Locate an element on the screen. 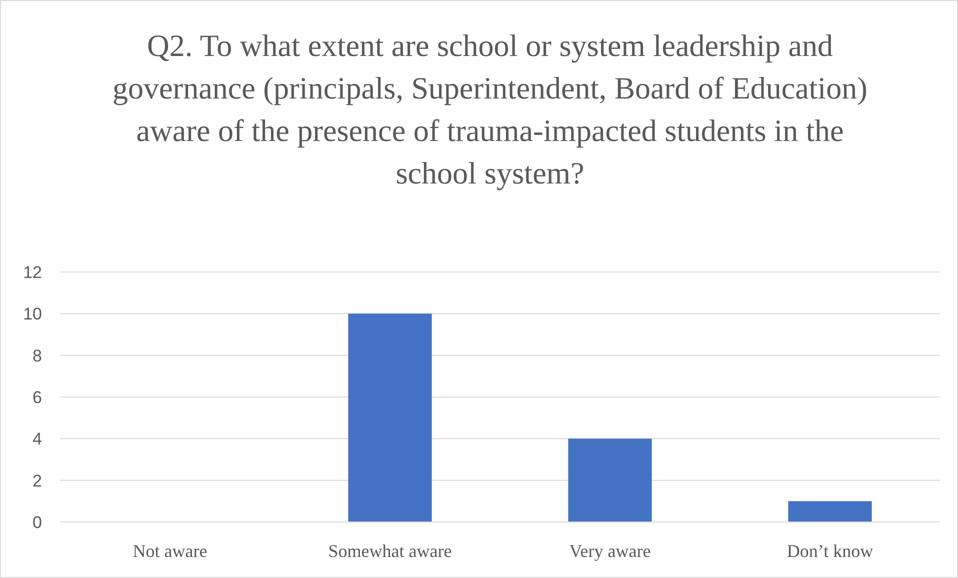 The width and height of the screenshot is (958, 578). y-tick-label: 6 is located at coordinates (37, 397).